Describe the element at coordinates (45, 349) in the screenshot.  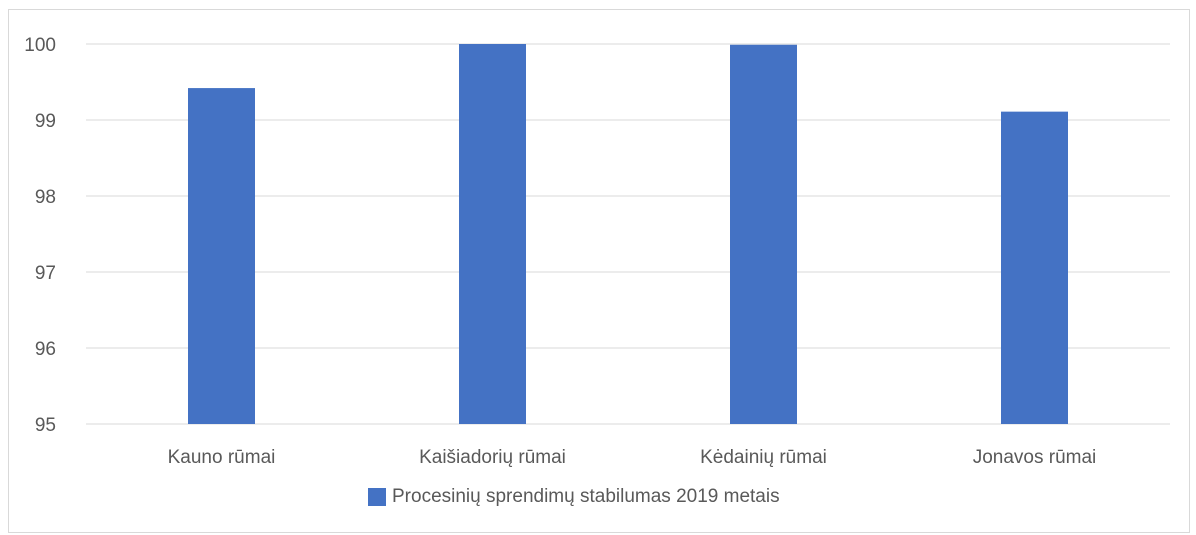
I see `y-tick-label: 96` at that location.